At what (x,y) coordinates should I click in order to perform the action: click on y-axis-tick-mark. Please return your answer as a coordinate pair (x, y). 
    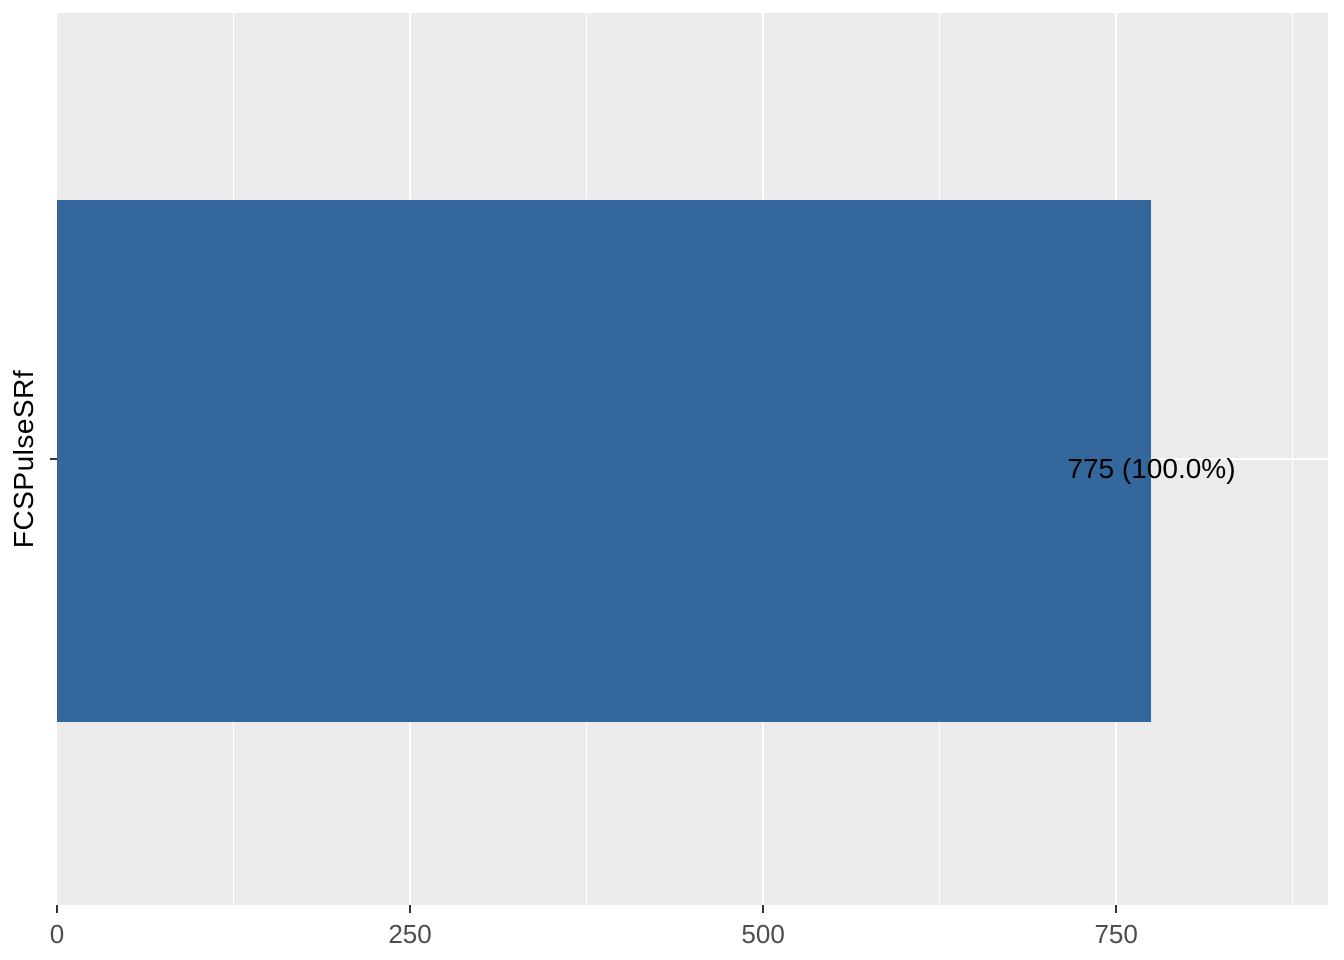
    Looking at the image, I should click on (53, 459).